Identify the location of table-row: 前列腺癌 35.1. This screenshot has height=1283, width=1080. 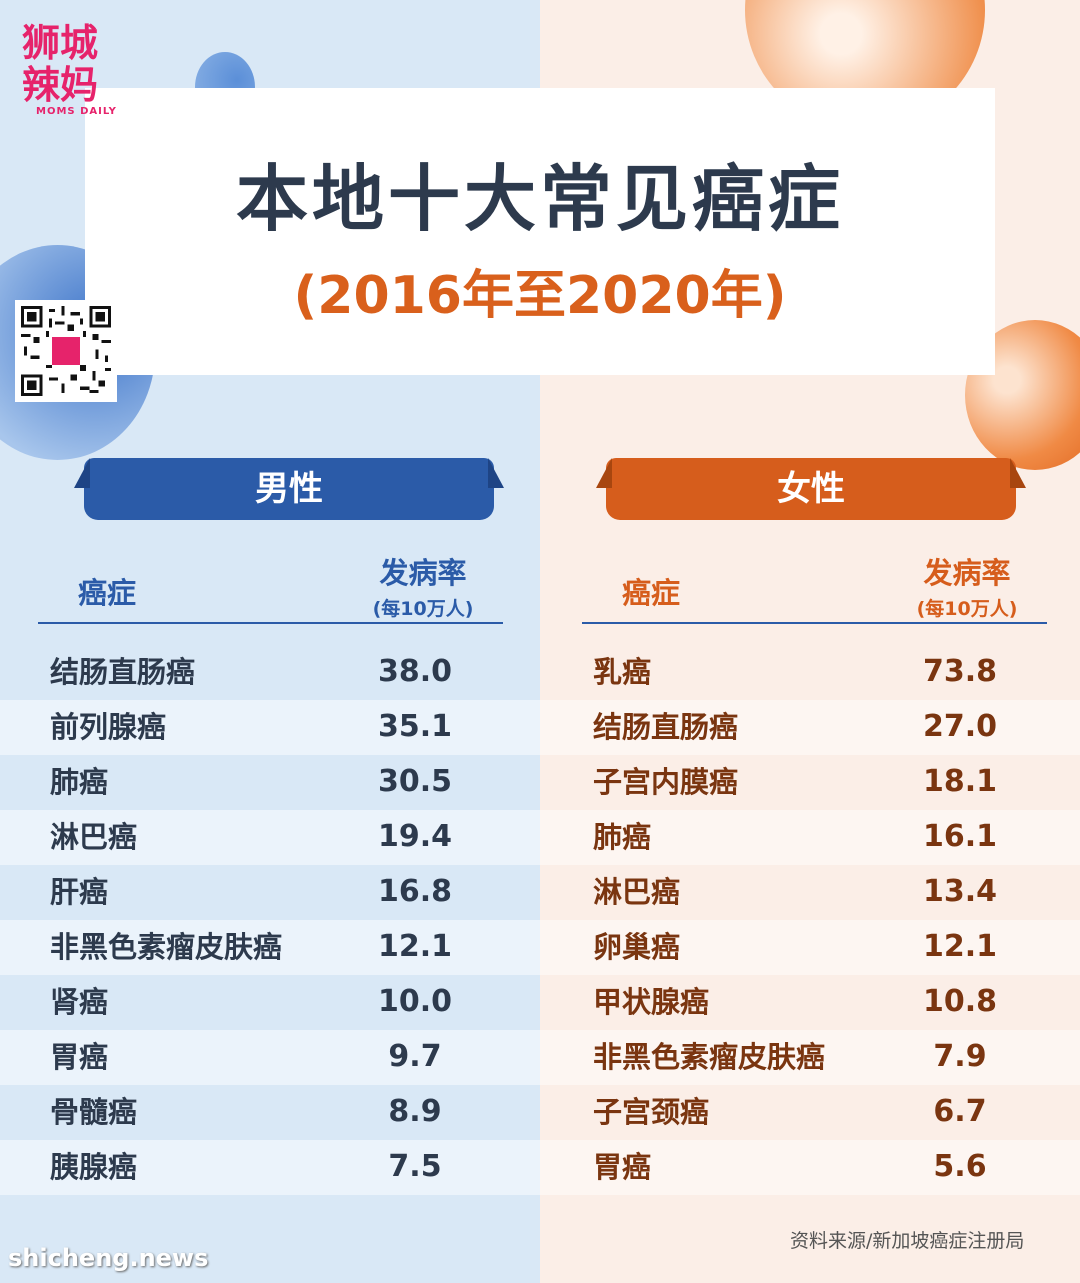
(270, 727).